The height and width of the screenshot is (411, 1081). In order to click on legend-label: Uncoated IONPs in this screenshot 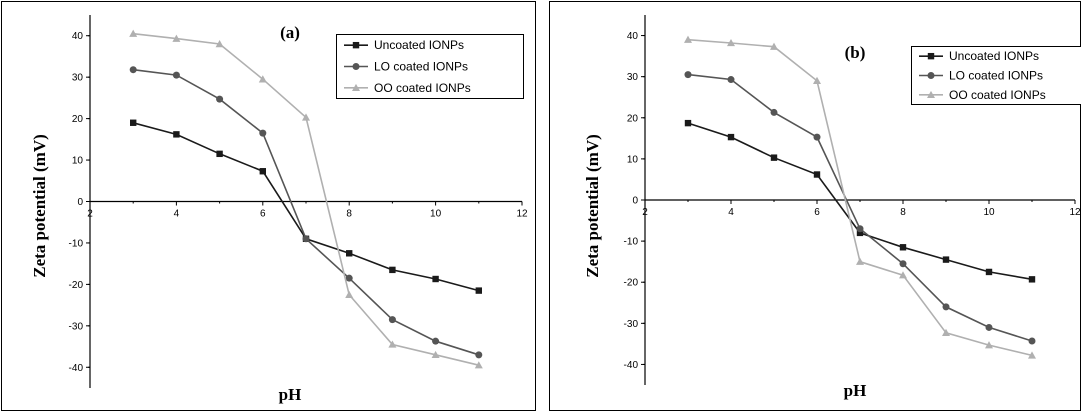, I will do `click(419, 45)`.